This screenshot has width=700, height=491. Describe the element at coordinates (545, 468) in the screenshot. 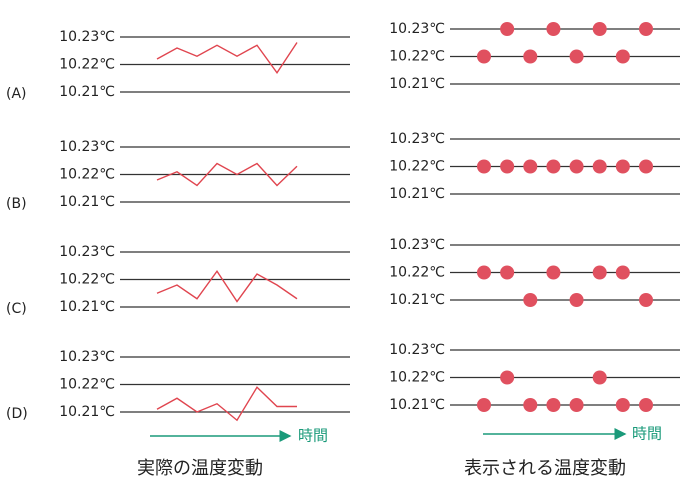

I see `column-title: 表示される温度変動` at that location.